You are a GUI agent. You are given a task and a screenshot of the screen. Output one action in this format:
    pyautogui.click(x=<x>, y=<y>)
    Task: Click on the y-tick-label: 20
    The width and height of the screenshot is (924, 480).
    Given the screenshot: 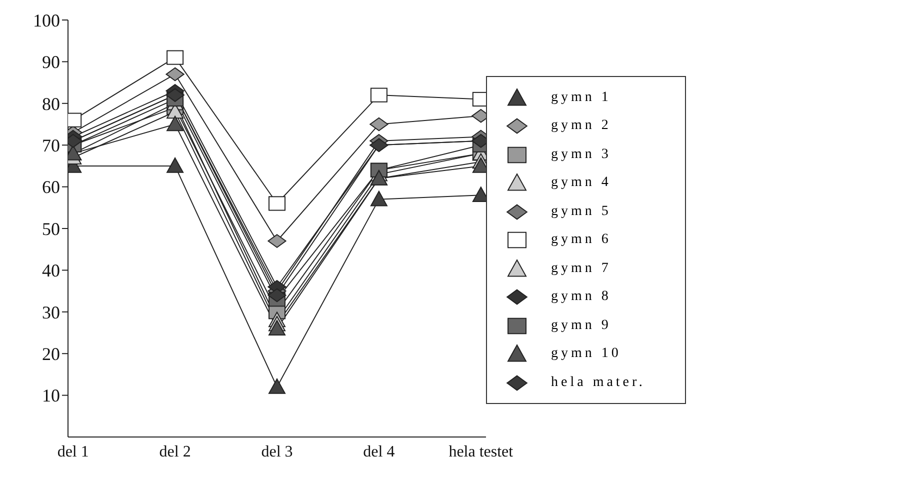 What is the action you would take?
    pyautogui.click(x=51, y=354)
    